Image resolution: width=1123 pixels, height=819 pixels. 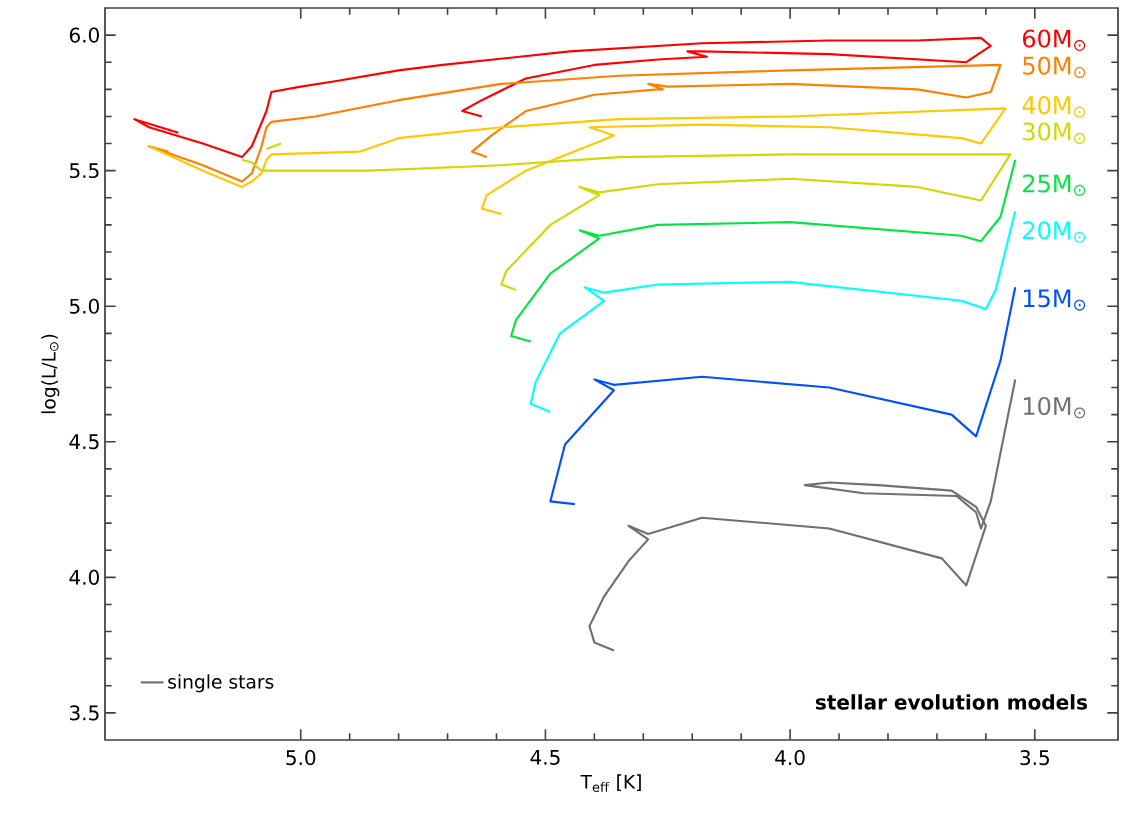 What do you see at coordinates (301, 758) in the screenshot?
I see `x-tick-label: 5.0` at bounding box center [301, 758].